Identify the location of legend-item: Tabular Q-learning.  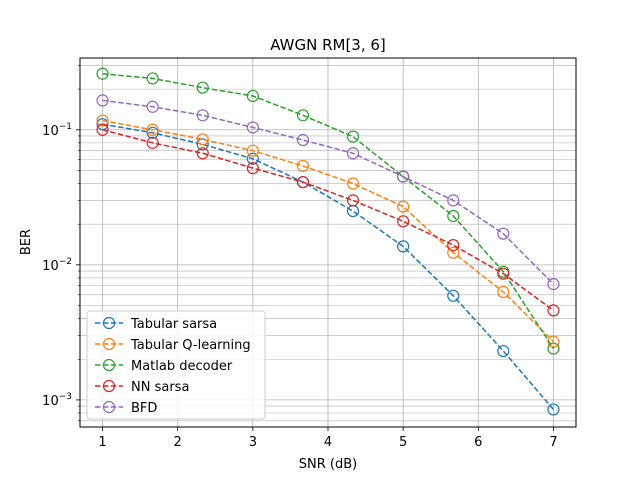
(173, 345).